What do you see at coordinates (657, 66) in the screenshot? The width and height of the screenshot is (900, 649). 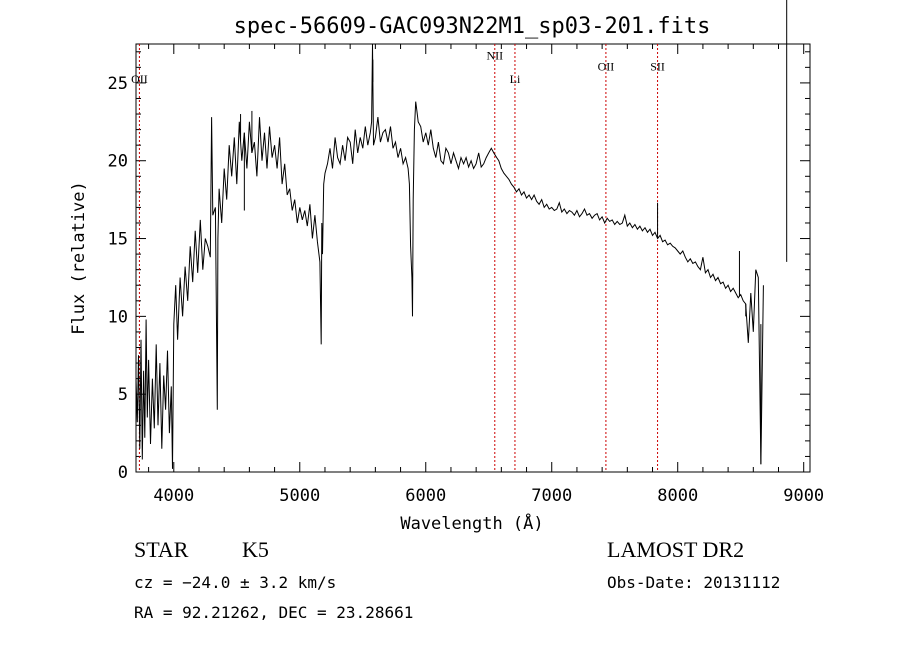 I see `line-marker-label: SII` at bounding box center [657, 66].